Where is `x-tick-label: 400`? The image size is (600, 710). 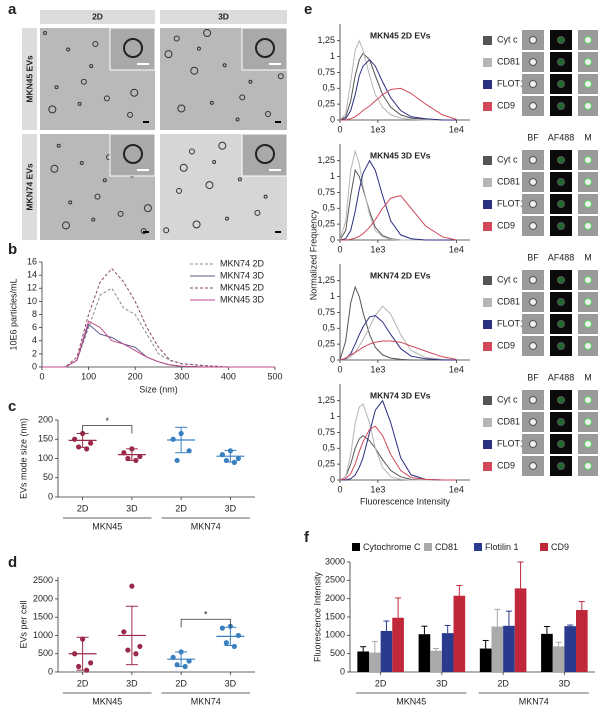
x-tick-label: 400 is located at coordinates (228, 376).